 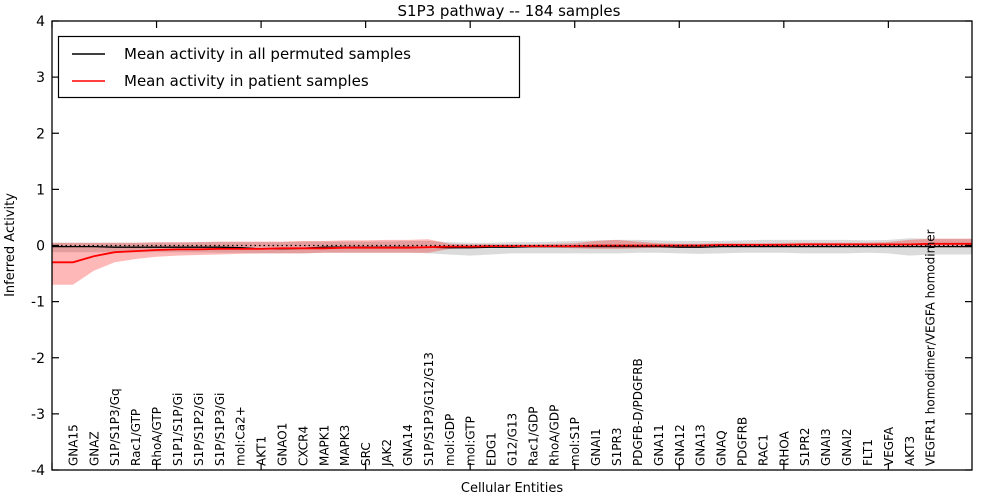 What do you see at coordinates (283, 444) in the screenshot?
I see `x-tick-label: GNAO1` at bounding box center [283, 444].